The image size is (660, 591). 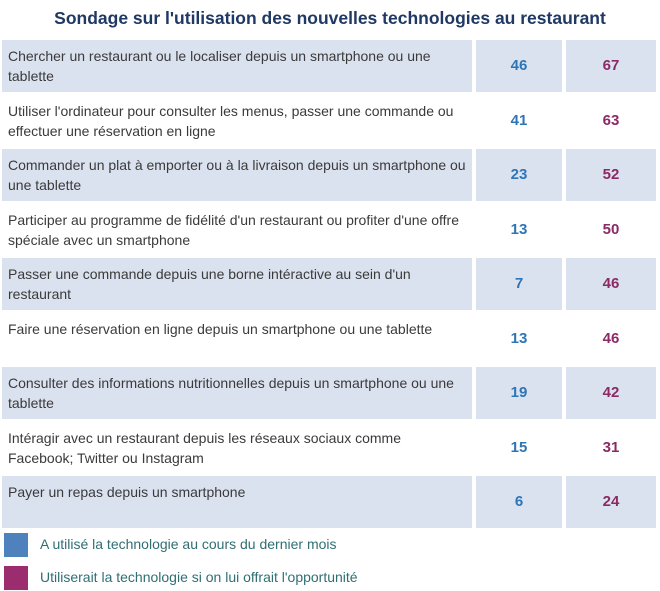 I want to click on value-would-use: 24, so click(x=611, y=502).